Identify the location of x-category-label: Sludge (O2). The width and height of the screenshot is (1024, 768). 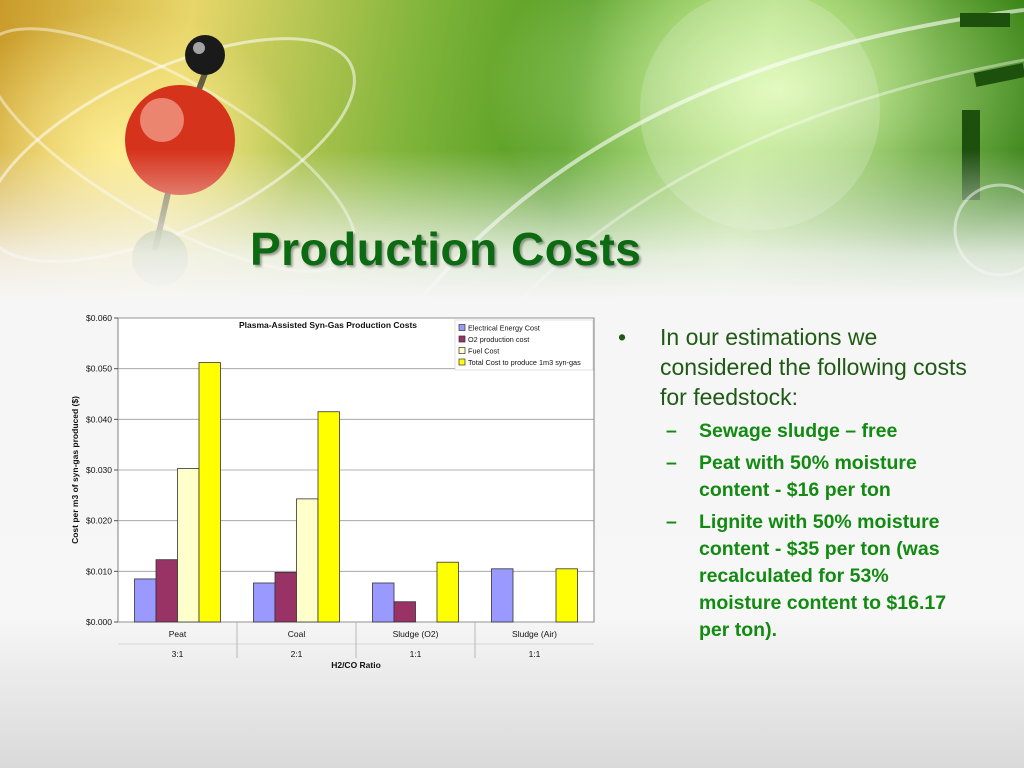
(416, 634).